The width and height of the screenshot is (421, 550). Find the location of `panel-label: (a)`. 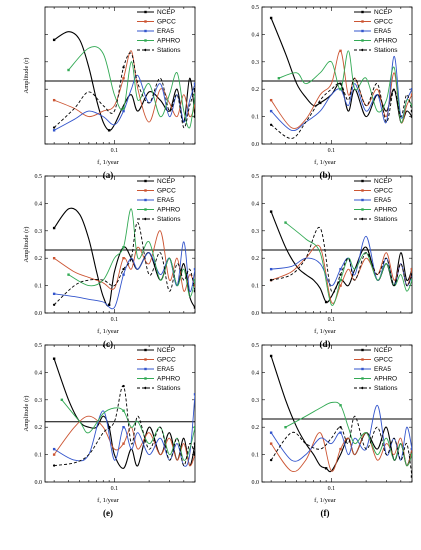

panel-label: (a) is located at coordinates (108, 175).